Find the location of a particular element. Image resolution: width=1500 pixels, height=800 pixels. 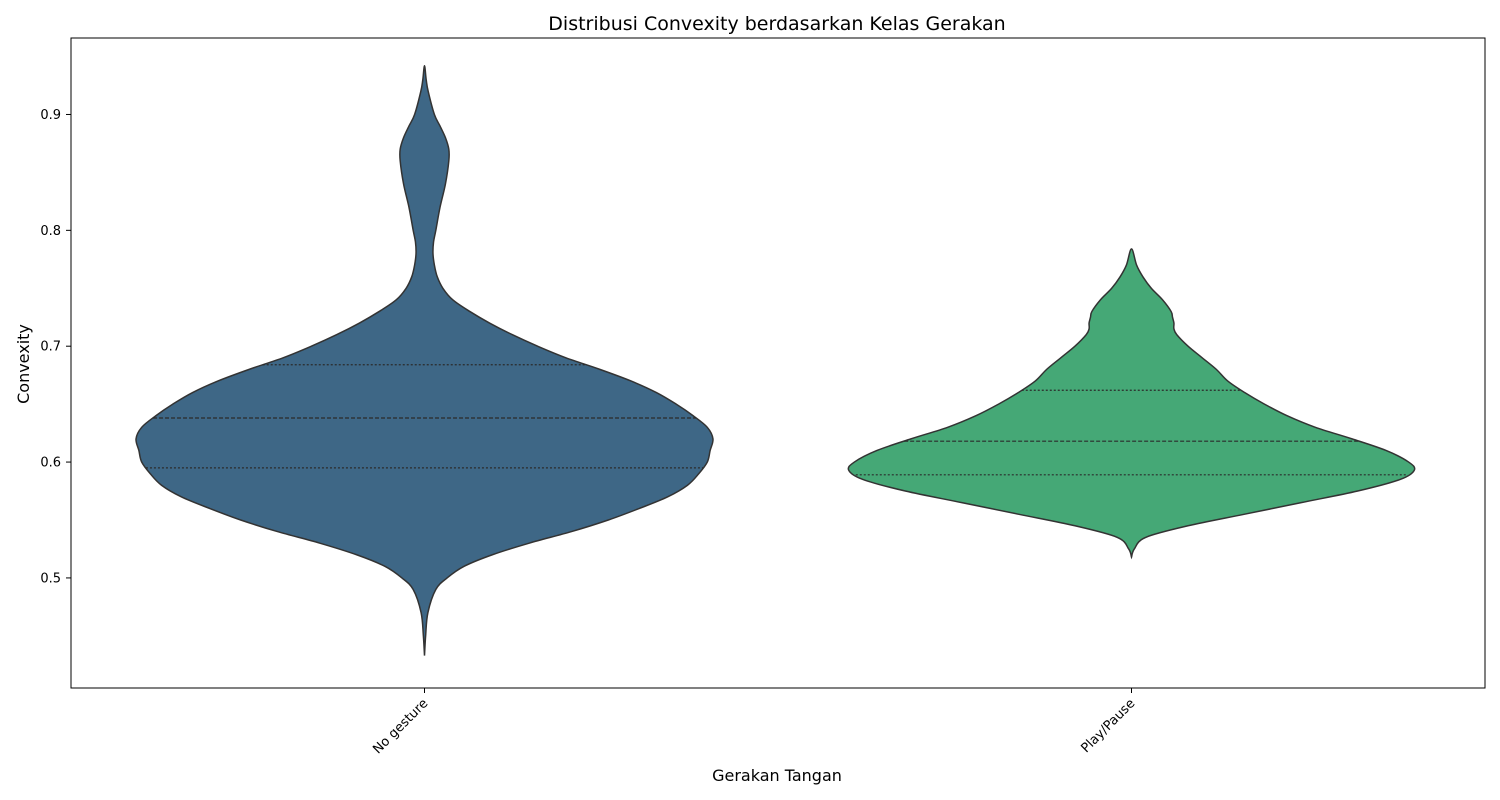

y-tick-label: 0.8 is located at coordinates (50, 231).